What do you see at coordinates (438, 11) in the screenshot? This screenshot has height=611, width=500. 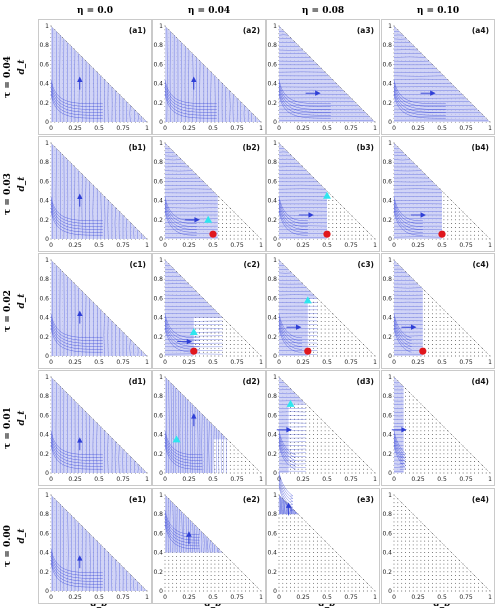 I see `column-header: η = 0.10` at bounding box center [438, 11].